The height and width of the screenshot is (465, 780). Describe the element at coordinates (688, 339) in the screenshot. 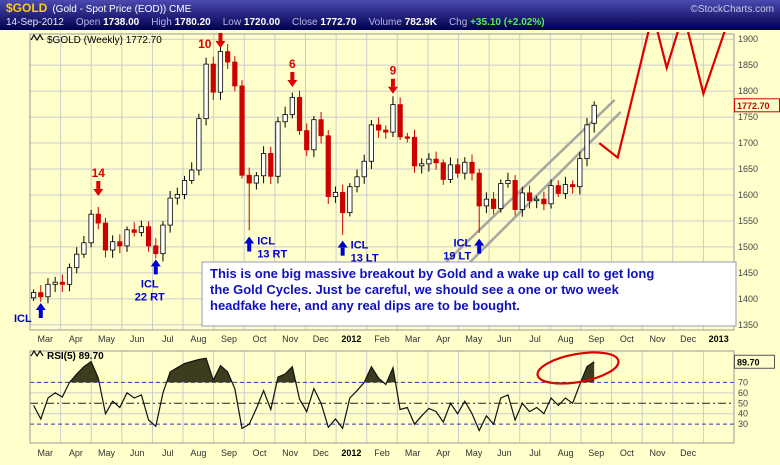

I see `price-x-axis-label: Dec` at that location.